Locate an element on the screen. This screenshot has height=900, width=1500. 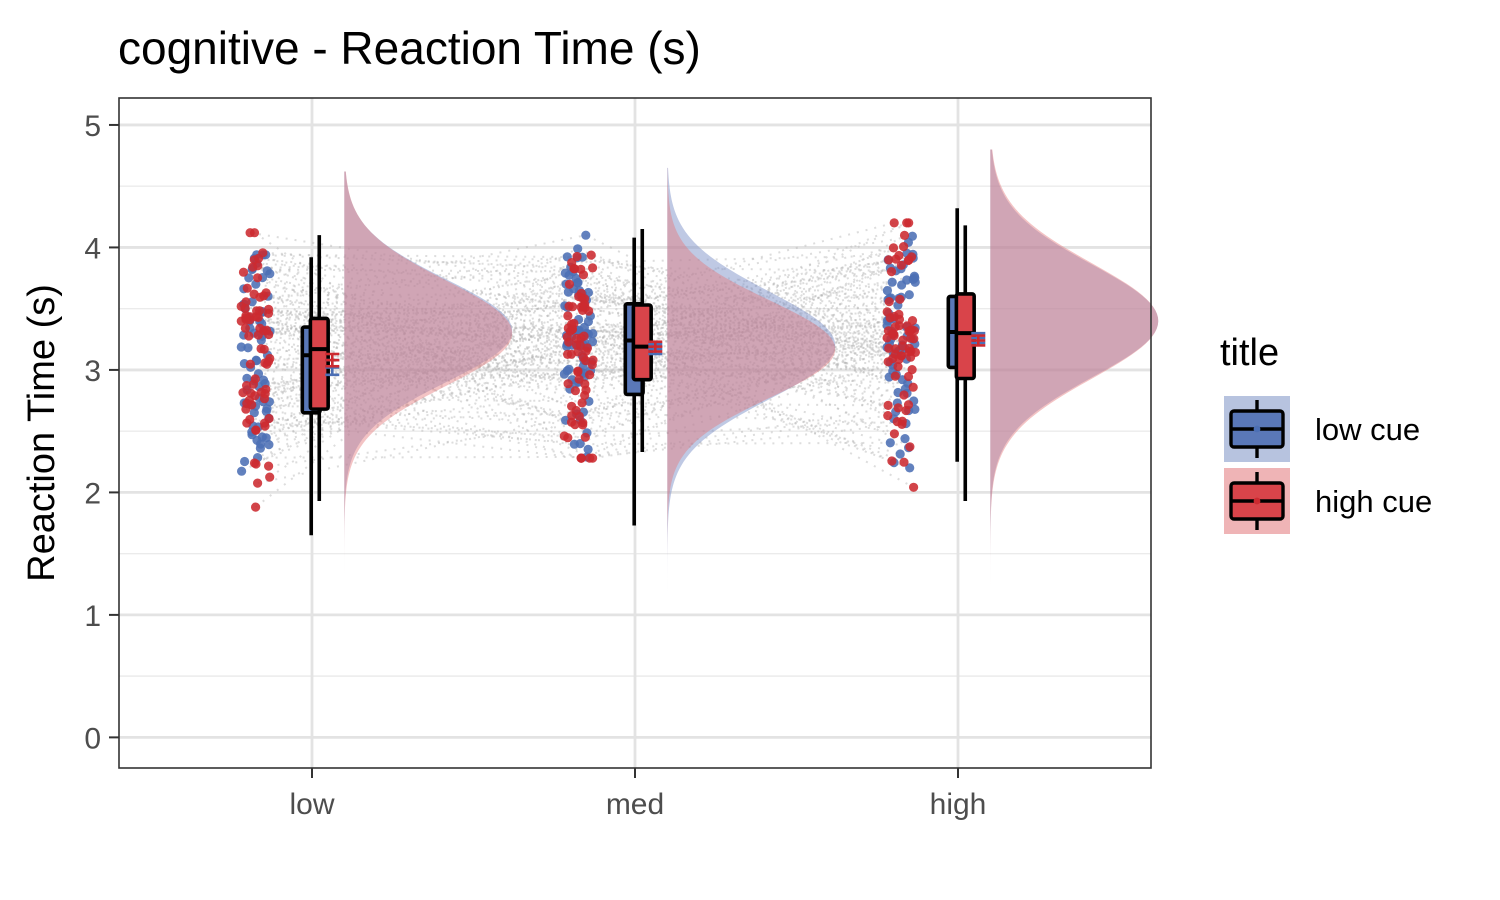
jitter-points is located at coordinates (578, 365).